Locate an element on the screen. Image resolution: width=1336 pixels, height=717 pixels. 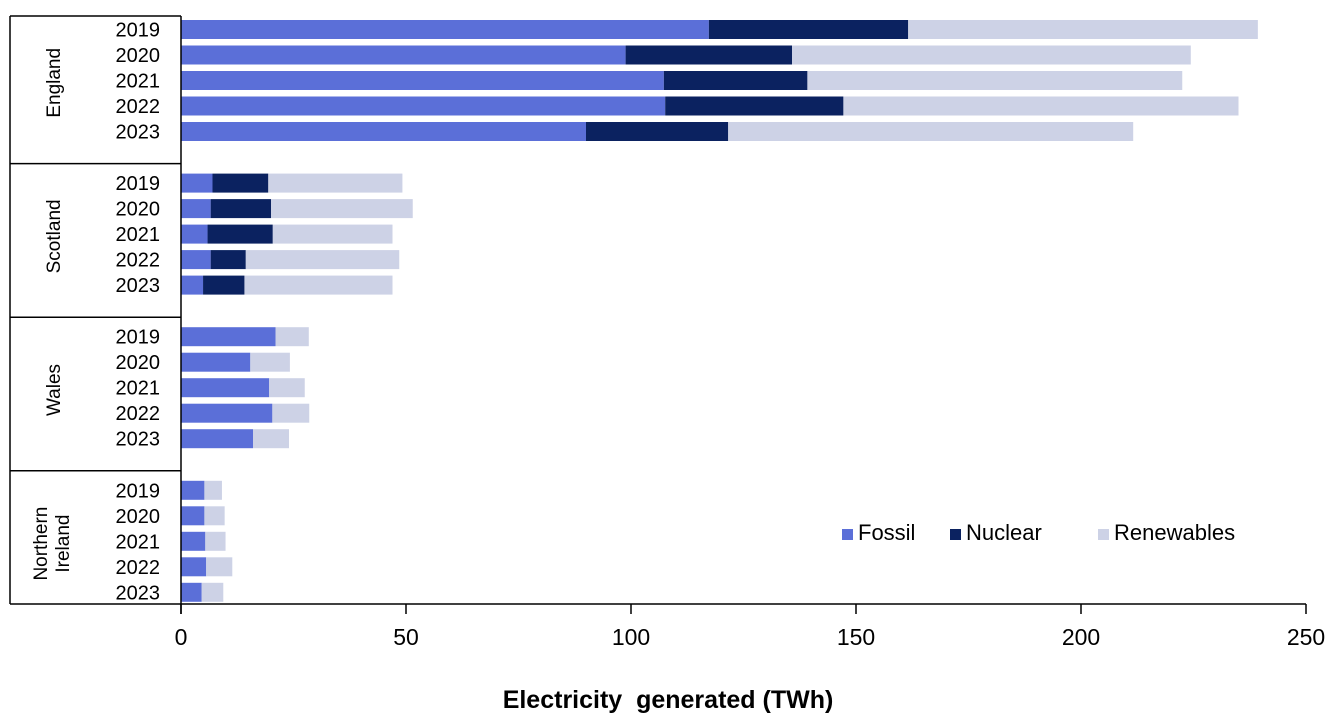
bar-northern-ireland-2021-fossil is located at coordinates (193, 541).